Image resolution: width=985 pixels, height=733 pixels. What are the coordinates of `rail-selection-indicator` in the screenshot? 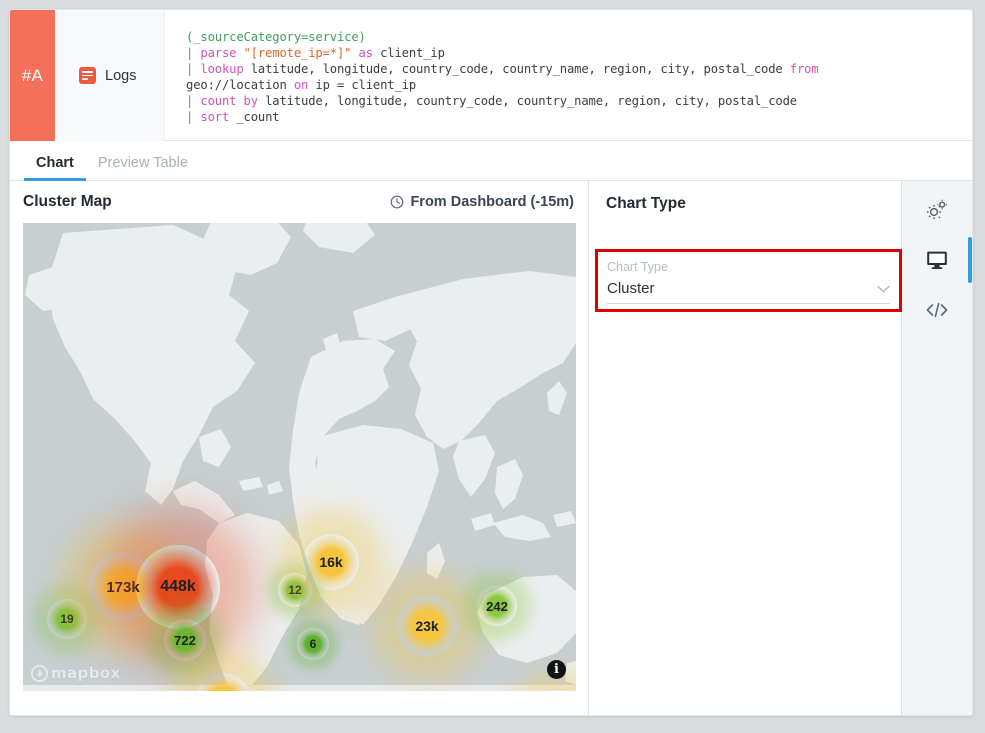 It's located at (970, 260).